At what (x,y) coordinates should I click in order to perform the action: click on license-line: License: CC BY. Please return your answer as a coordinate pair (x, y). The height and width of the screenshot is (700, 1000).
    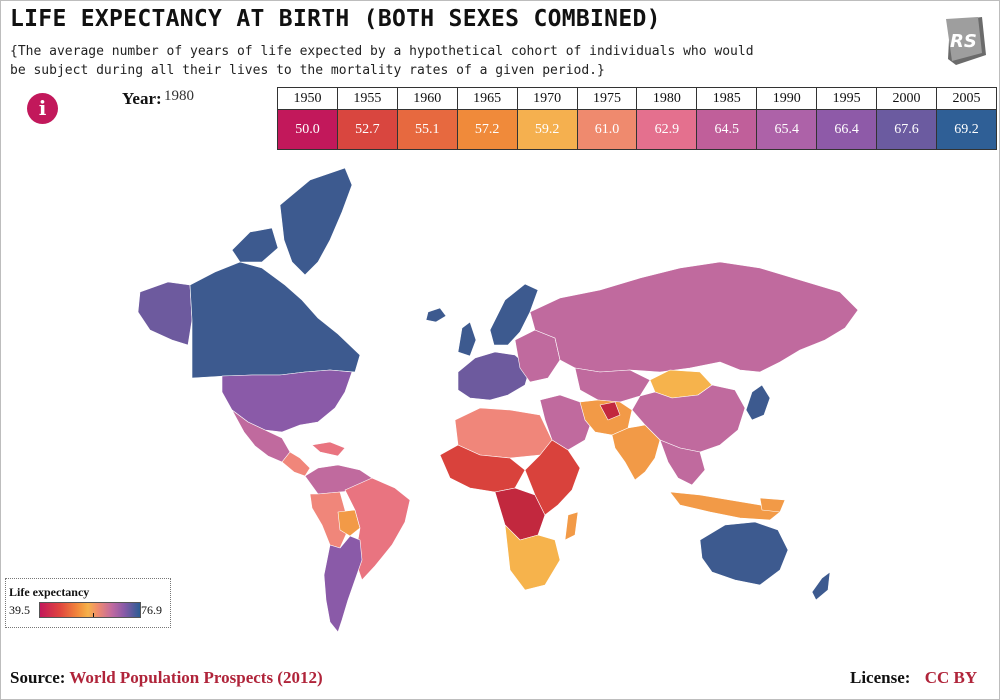
    Looking at the image, I should click on (913, 678).